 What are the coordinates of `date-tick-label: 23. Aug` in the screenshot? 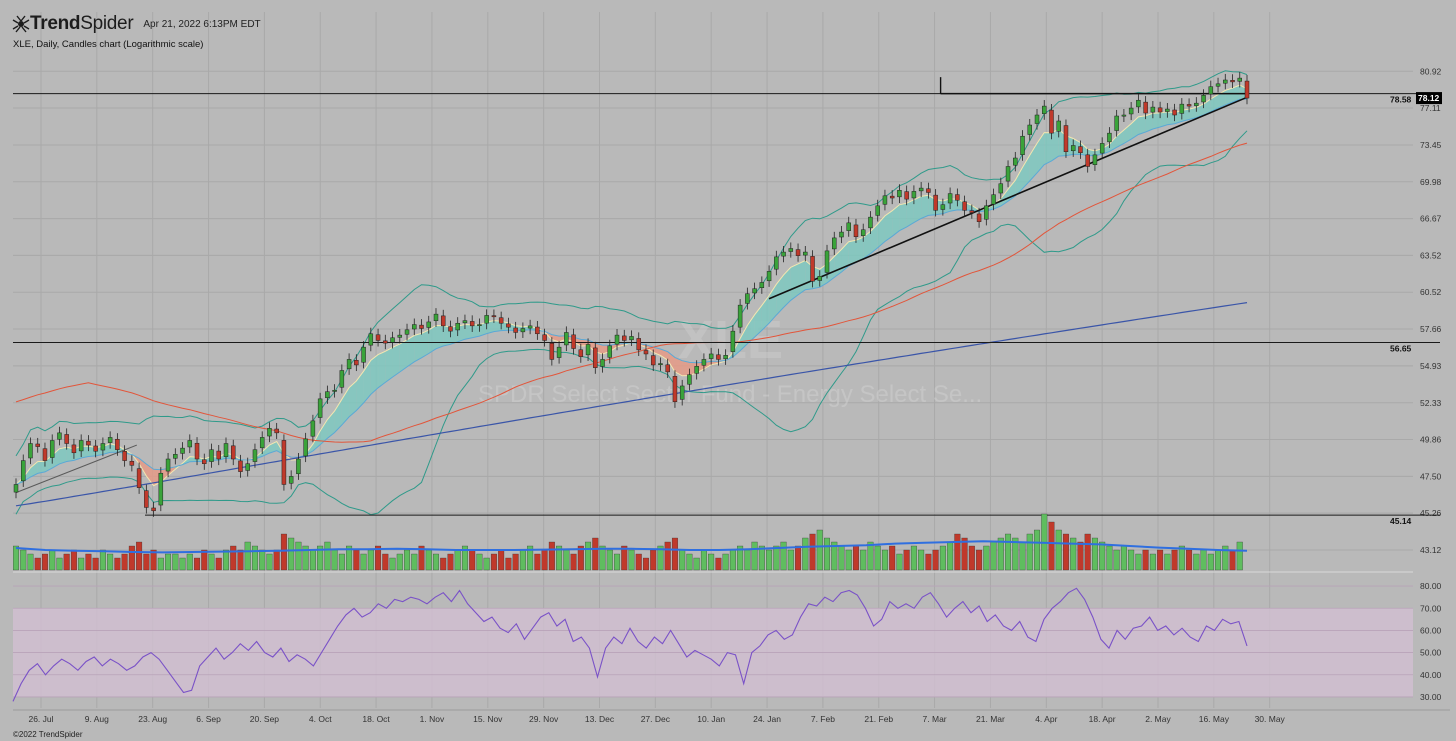 It's located at (152, 719).